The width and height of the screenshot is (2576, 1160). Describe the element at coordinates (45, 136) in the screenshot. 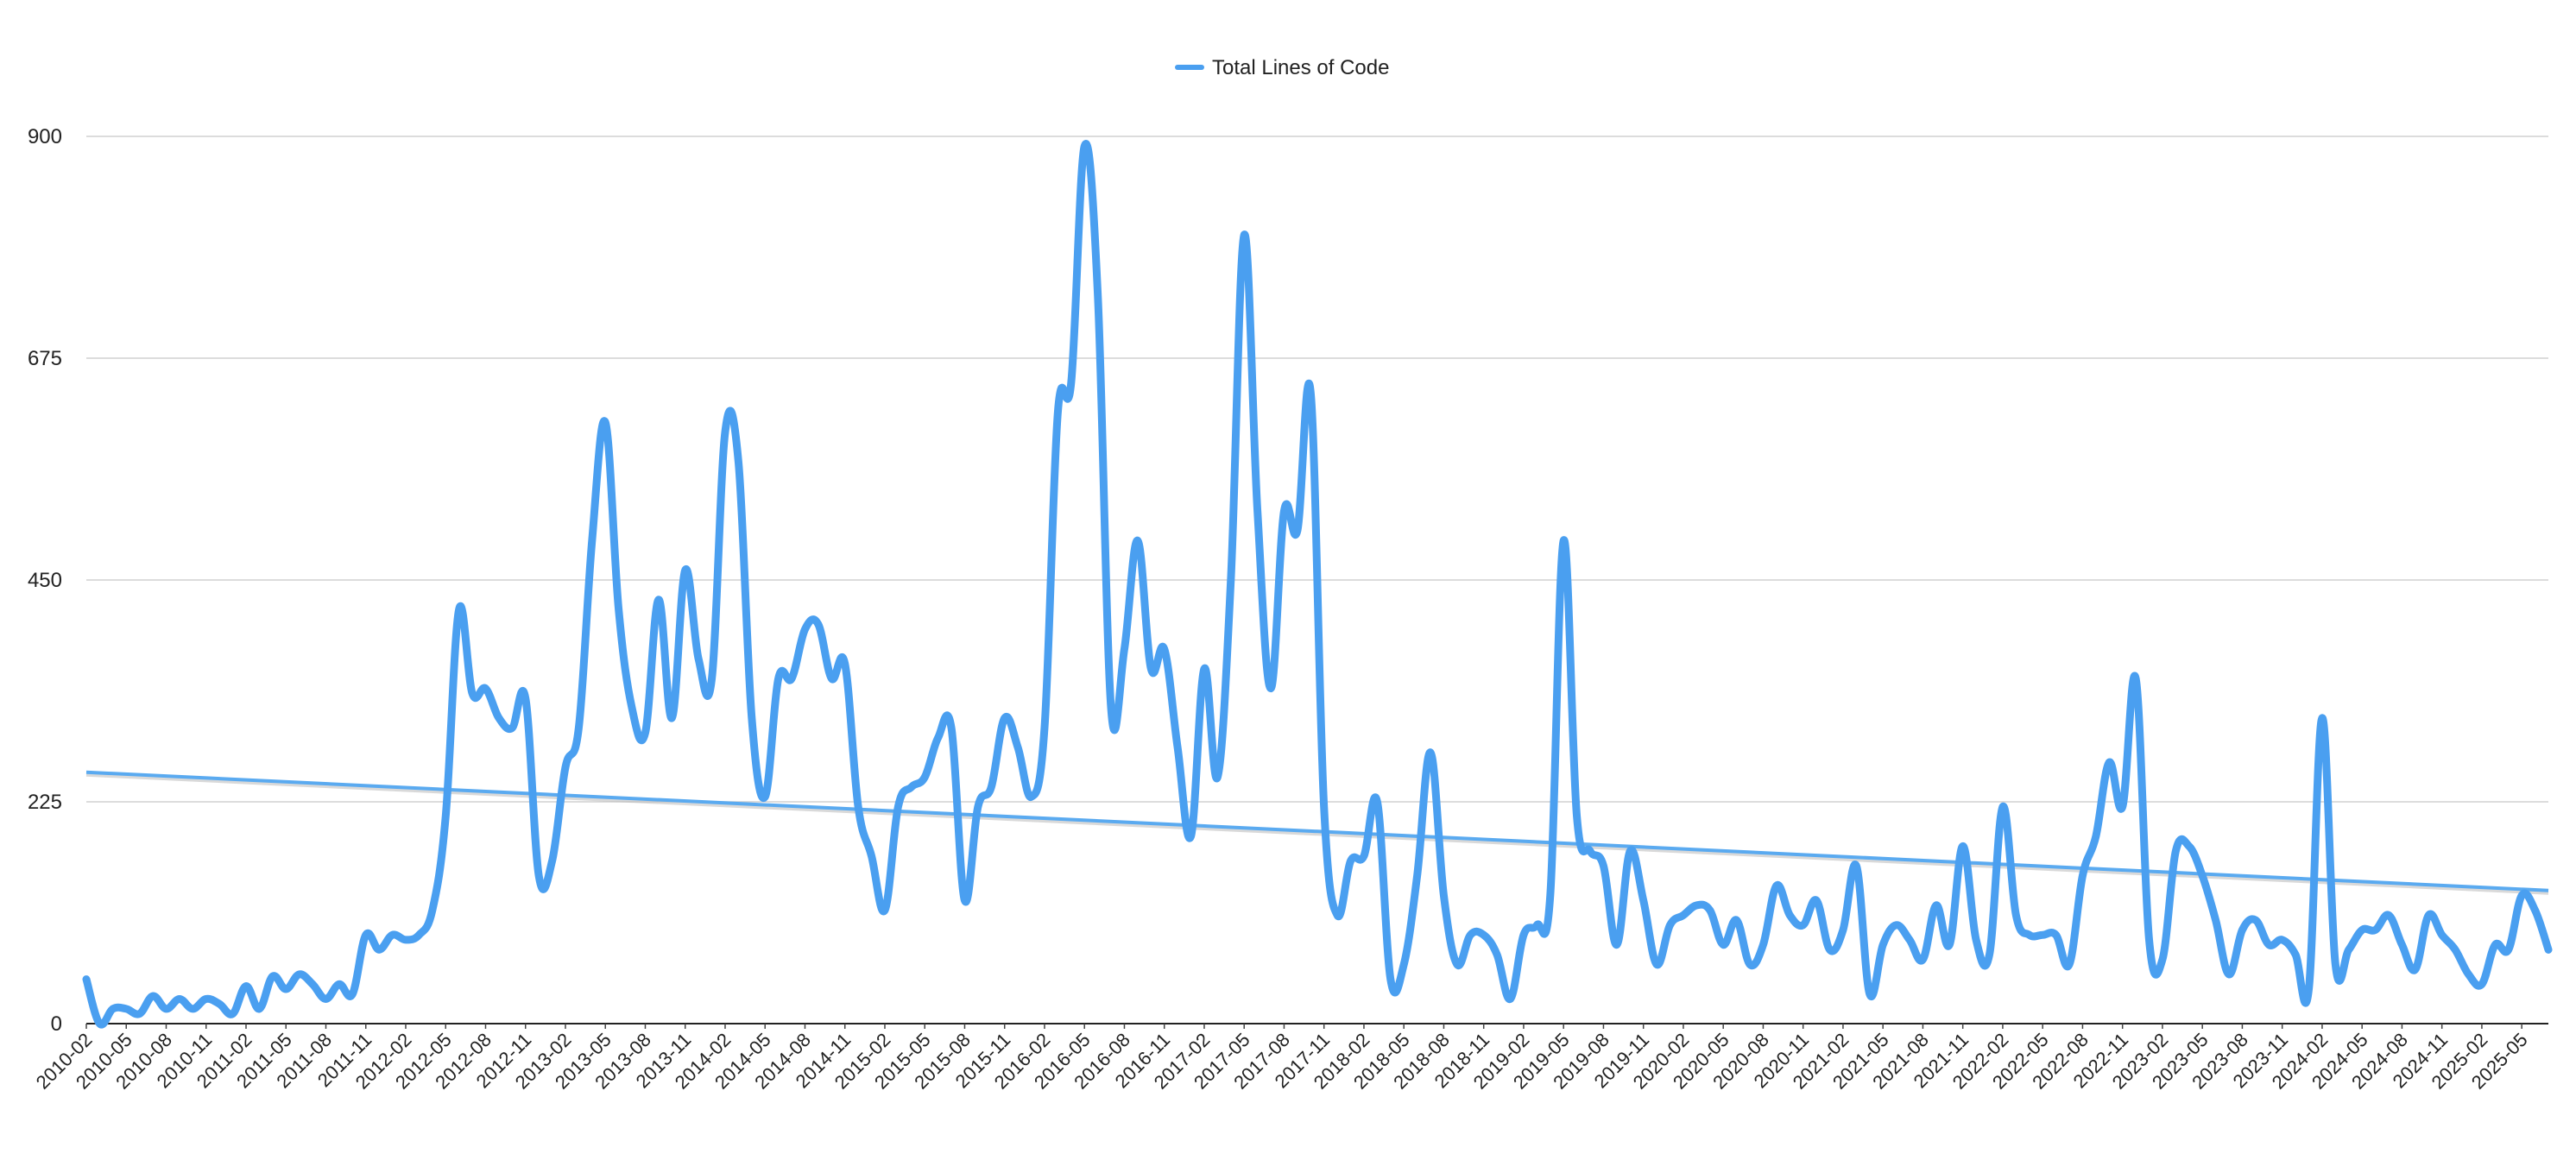

I see `y-tick-label: 900` at that location.